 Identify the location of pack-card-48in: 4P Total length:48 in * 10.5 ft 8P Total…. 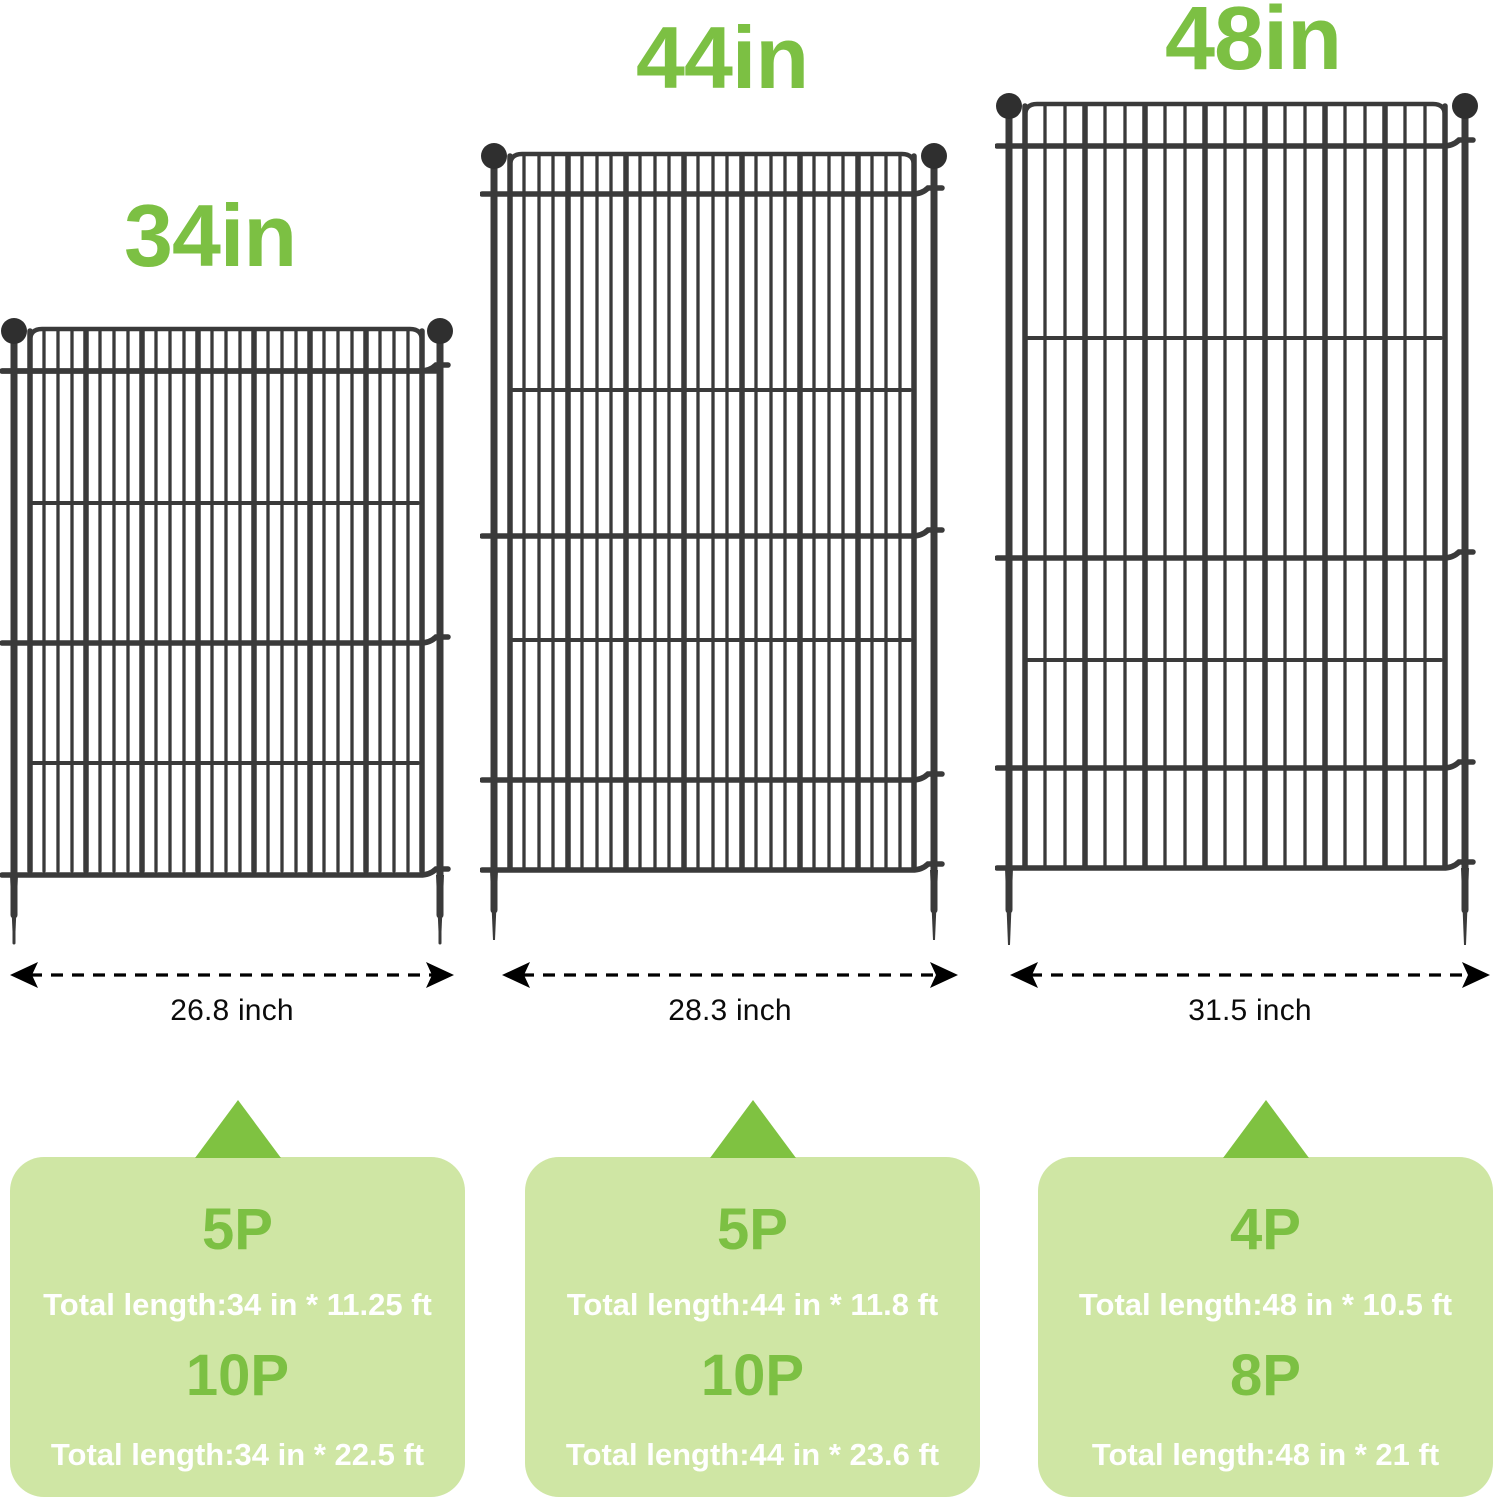
(1265, 1298).